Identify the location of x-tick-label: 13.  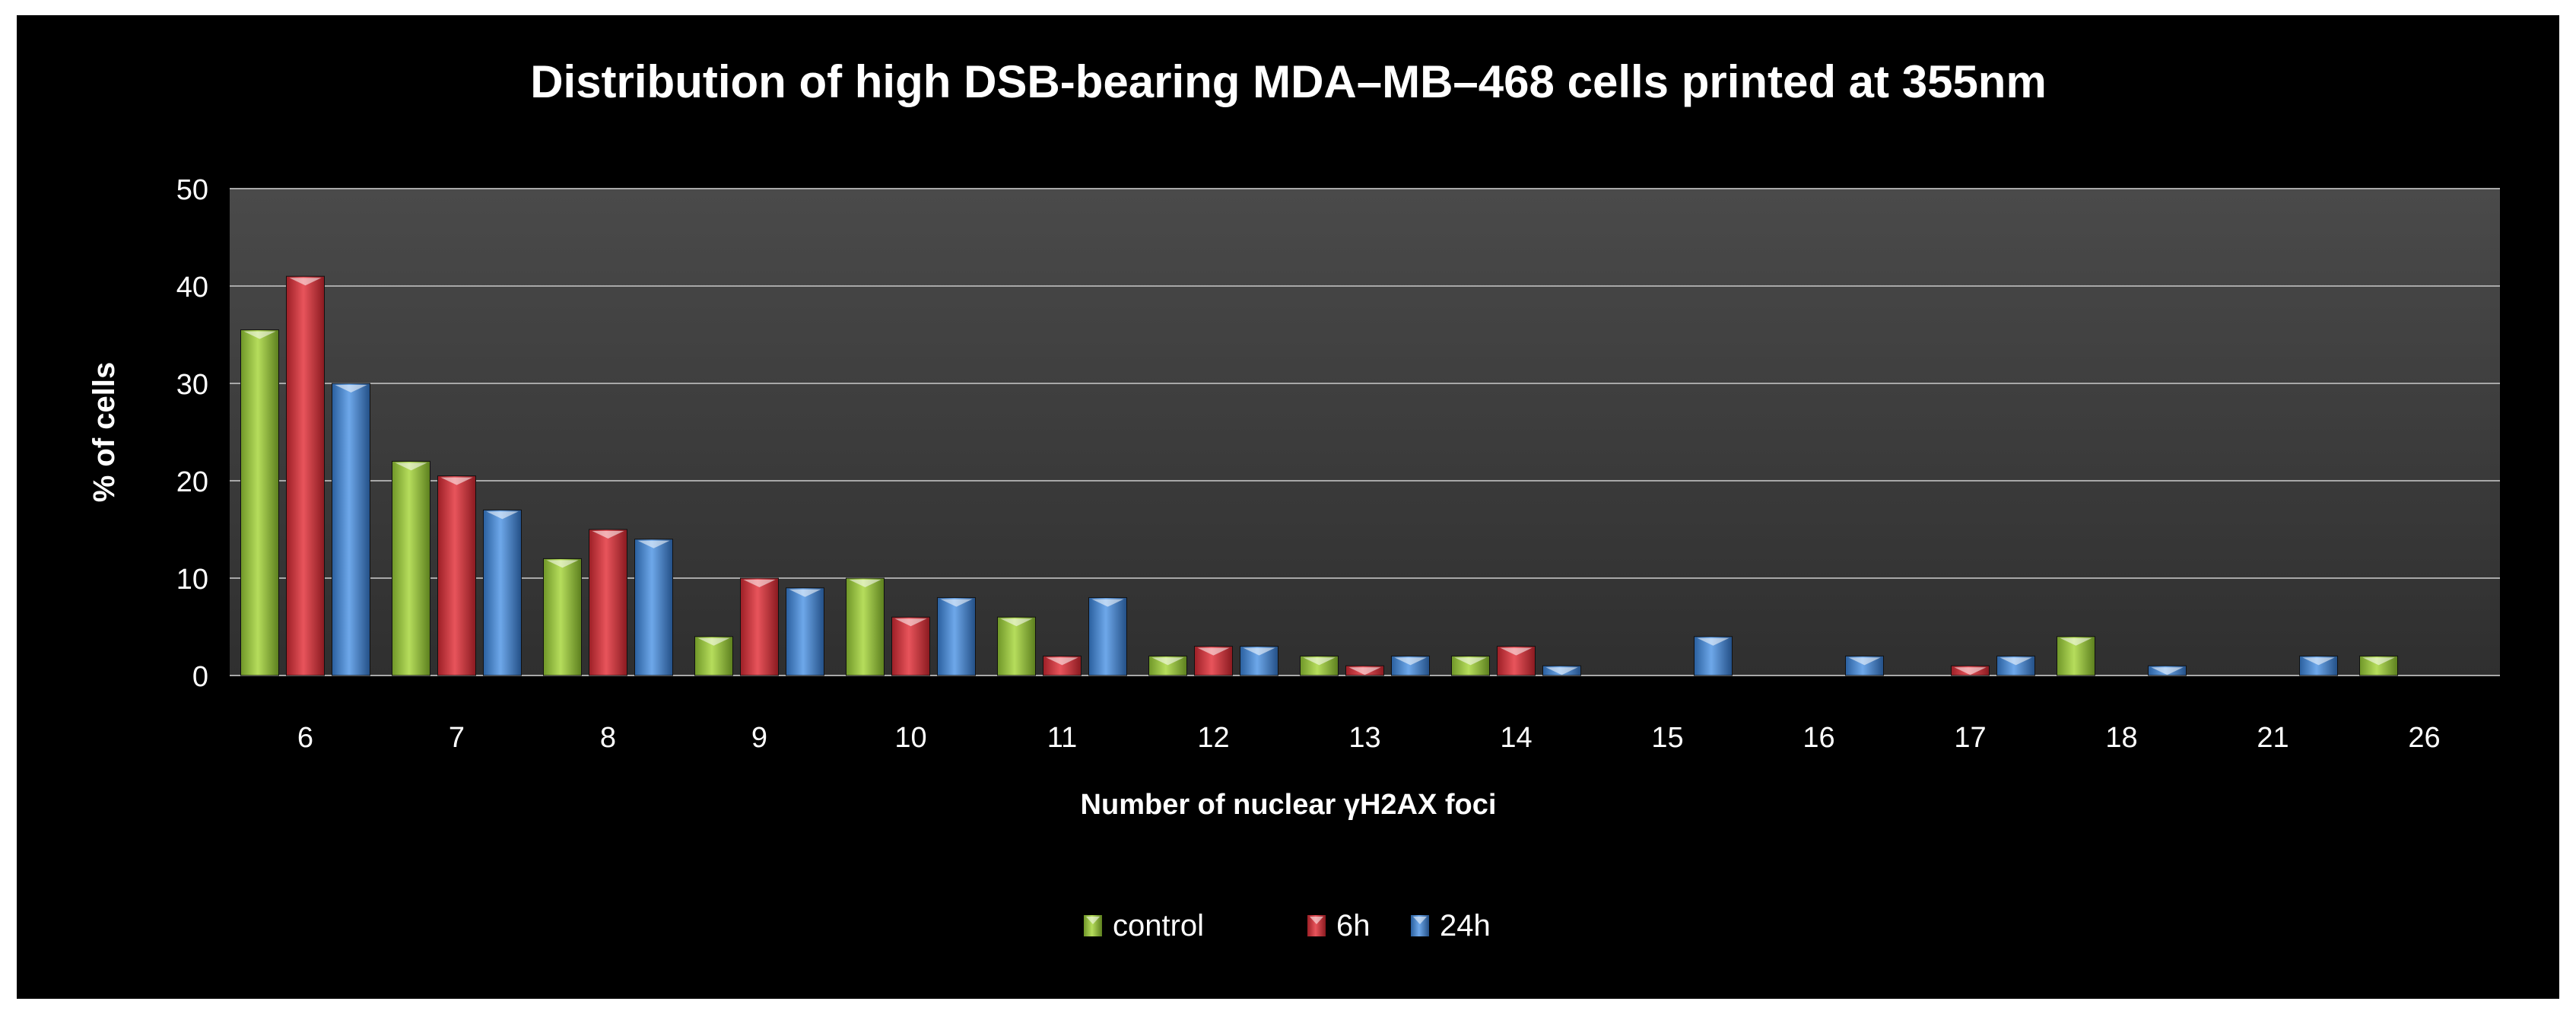
(1364, 738).